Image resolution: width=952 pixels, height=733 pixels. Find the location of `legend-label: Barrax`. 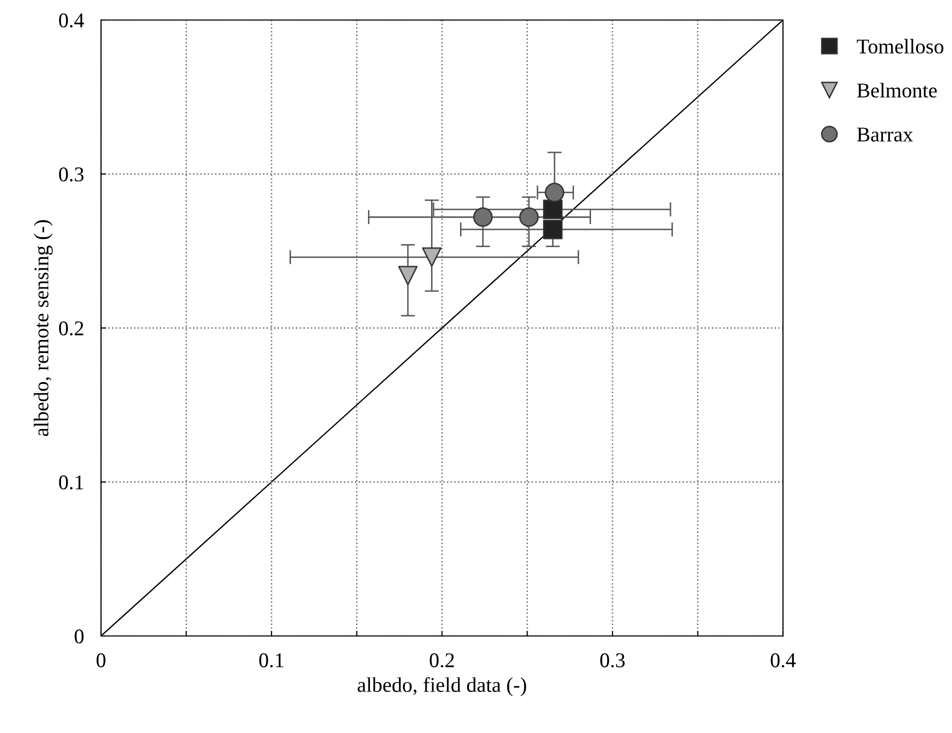

legend-label: Barrax is located at coordinates (885, 135).